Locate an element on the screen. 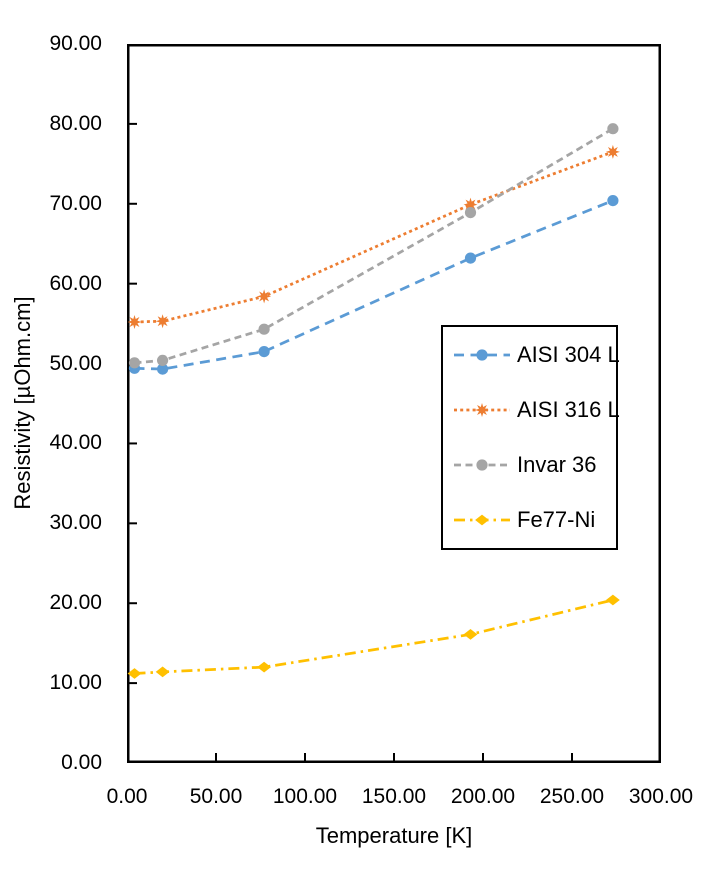 The image size is (709, 885). y-tick-label: 50.00 is located at coordinates (75, 363).